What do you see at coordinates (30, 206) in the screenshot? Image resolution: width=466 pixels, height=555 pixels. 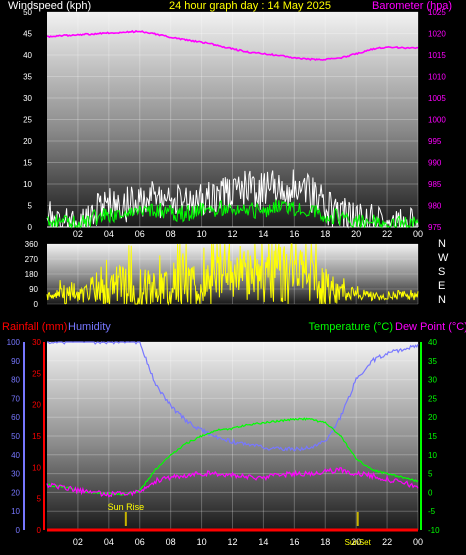 I see `windspeed-tick: 5` at bounding box center [30, 206].